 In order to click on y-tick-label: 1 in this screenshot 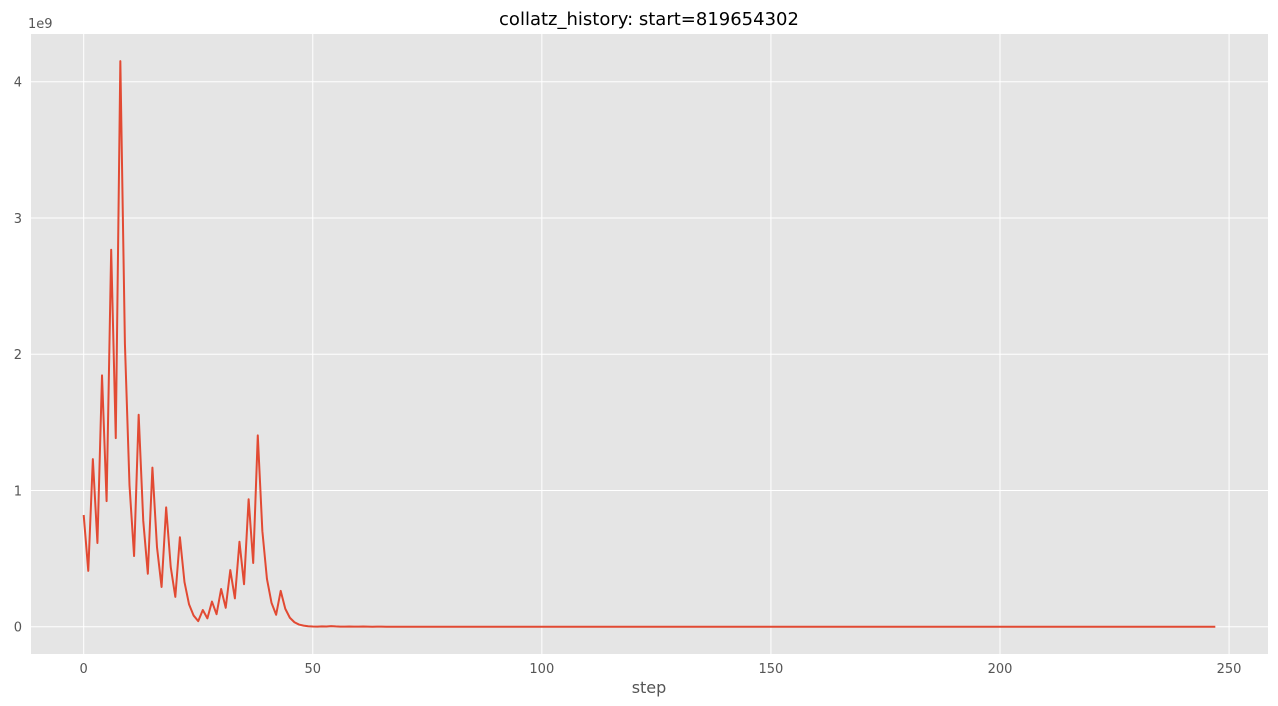, I will do `click(18, 491)`.